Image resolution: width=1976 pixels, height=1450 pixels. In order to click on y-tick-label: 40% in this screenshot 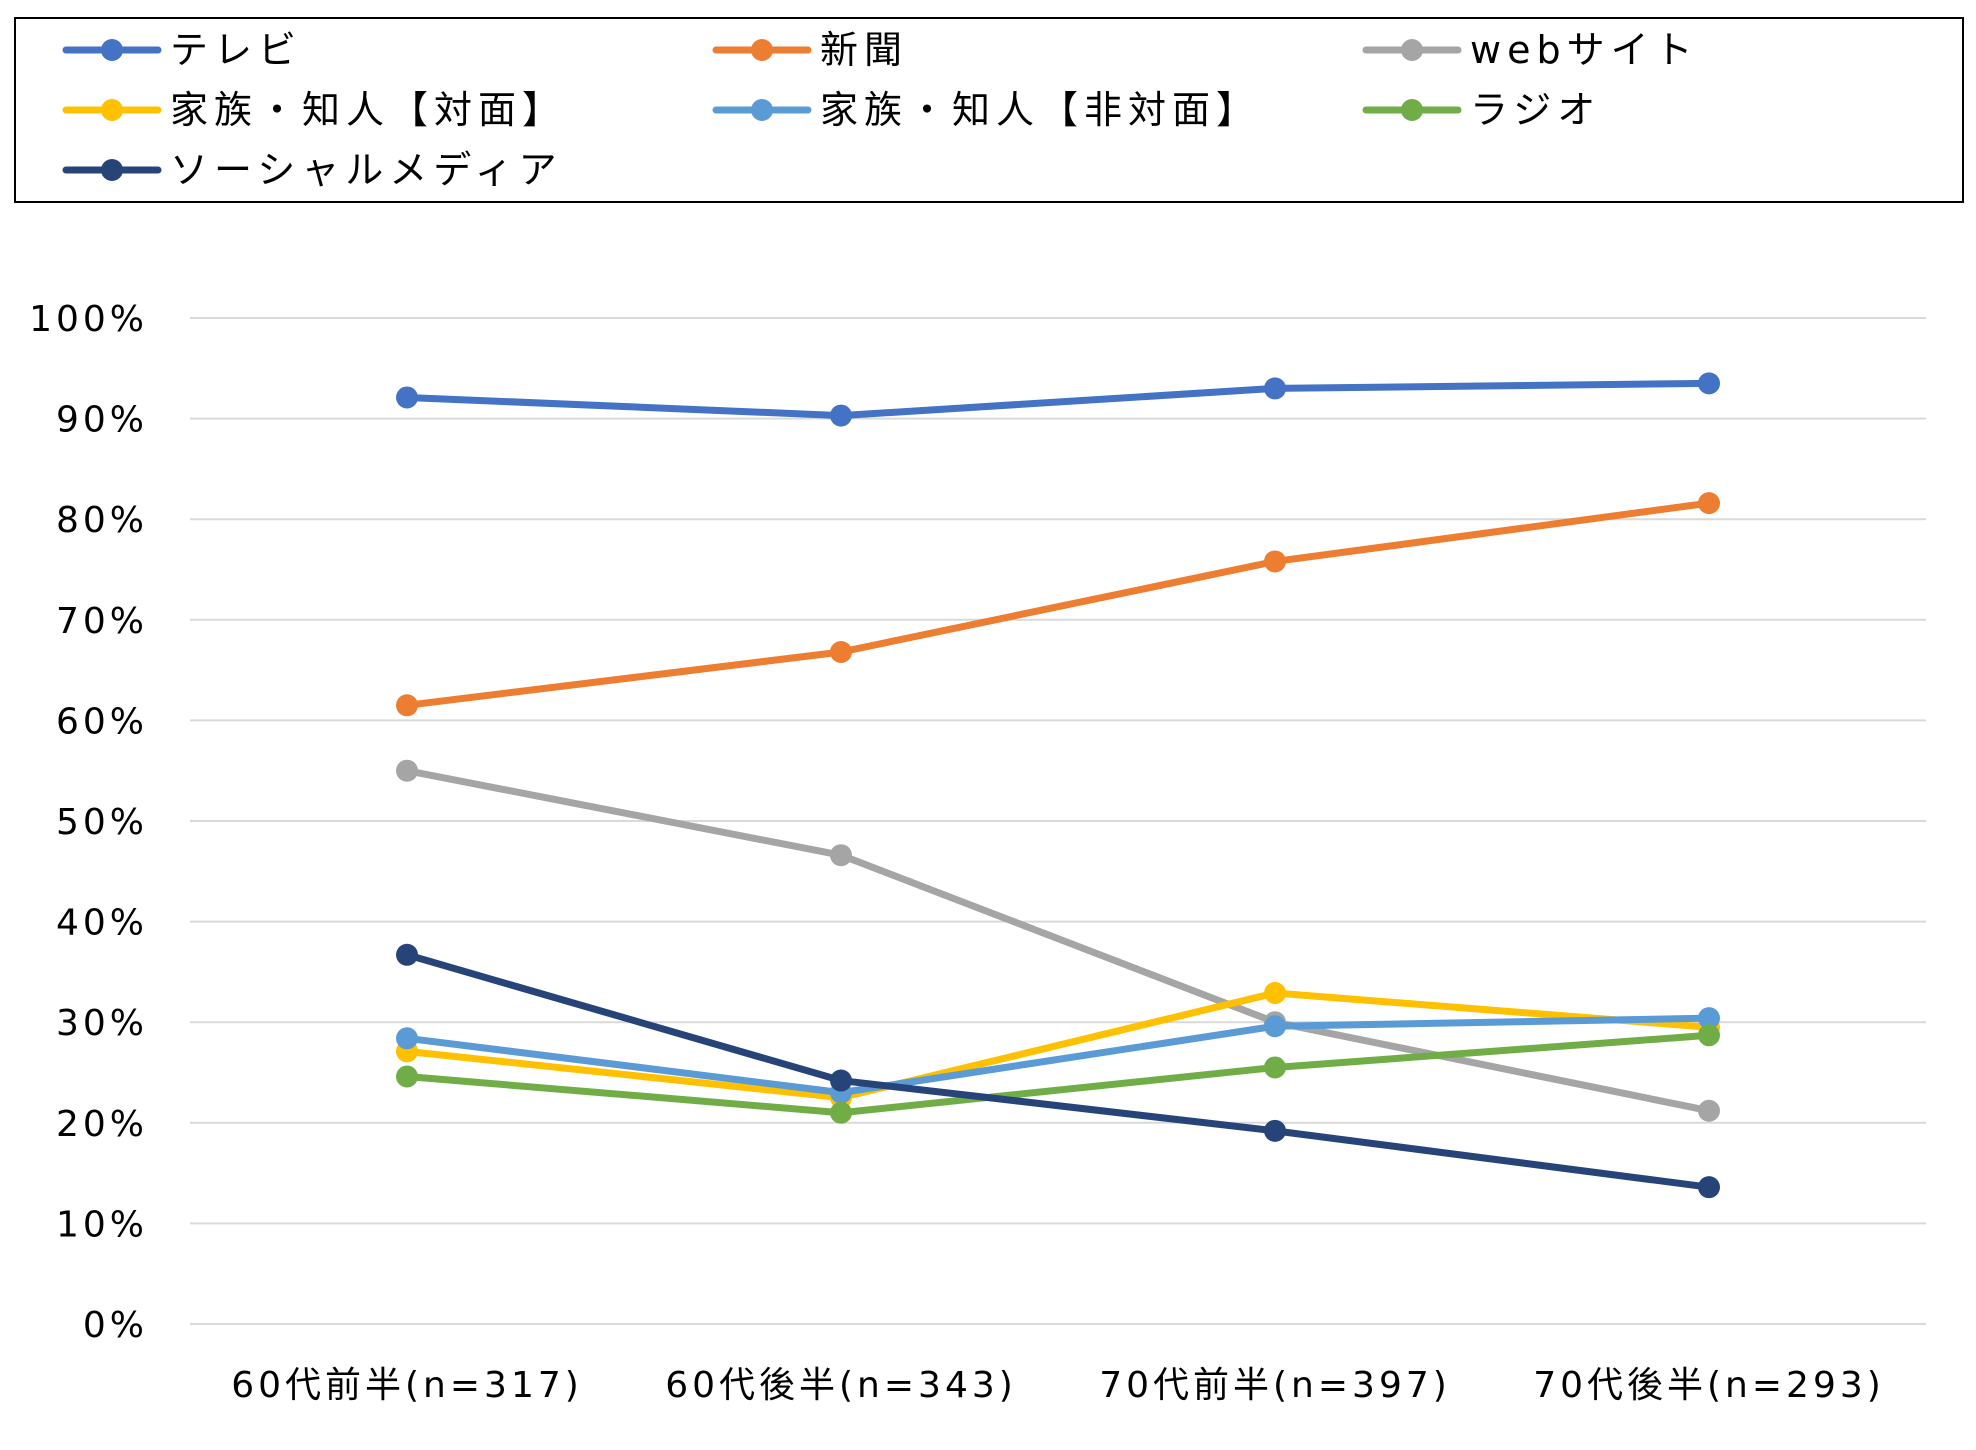, I will do `click(102, 923)`.